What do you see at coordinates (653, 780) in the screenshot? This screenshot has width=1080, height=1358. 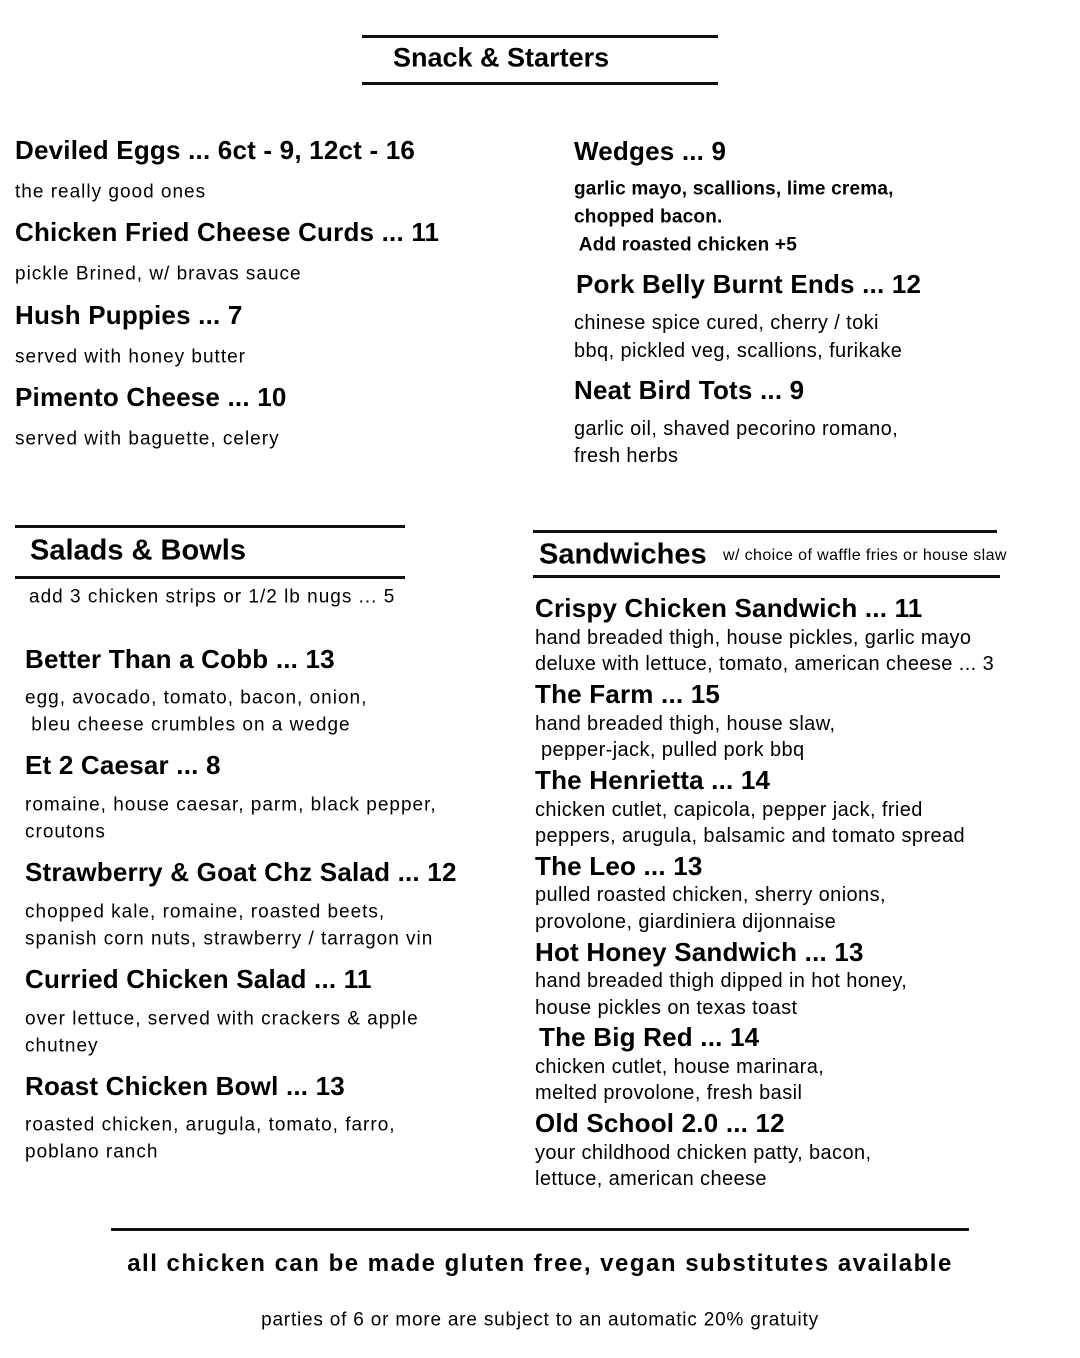 I see `menu-item-title: The Henrietta ... 14` at bounding box center [653, 780].